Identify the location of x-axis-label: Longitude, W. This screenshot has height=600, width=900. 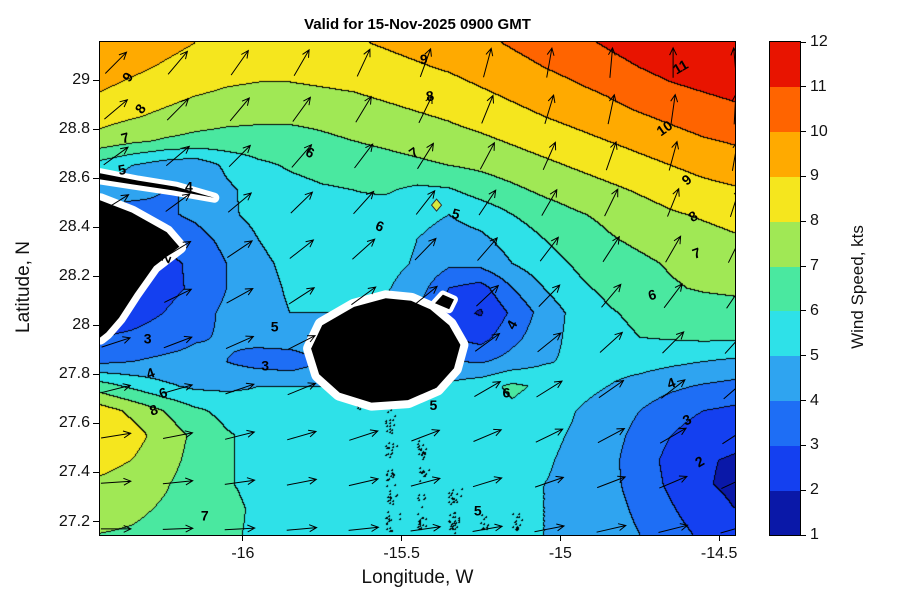
(417, 577).